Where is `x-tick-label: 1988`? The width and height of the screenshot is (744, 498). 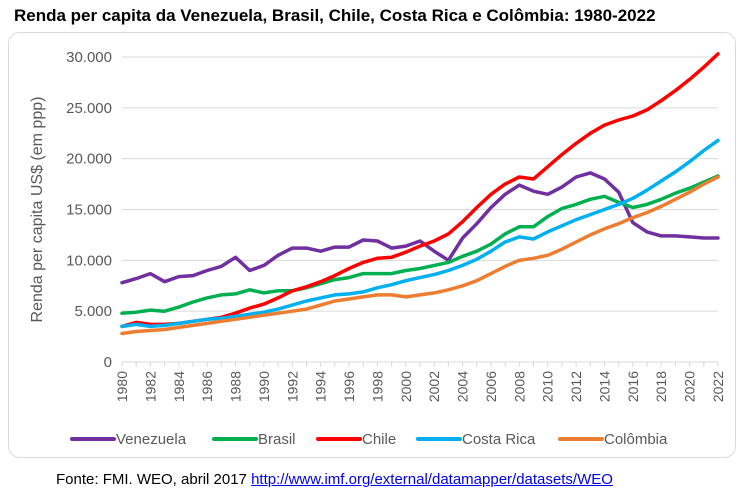 x-tick-label: 1988 is located at coordinates (236, 386).